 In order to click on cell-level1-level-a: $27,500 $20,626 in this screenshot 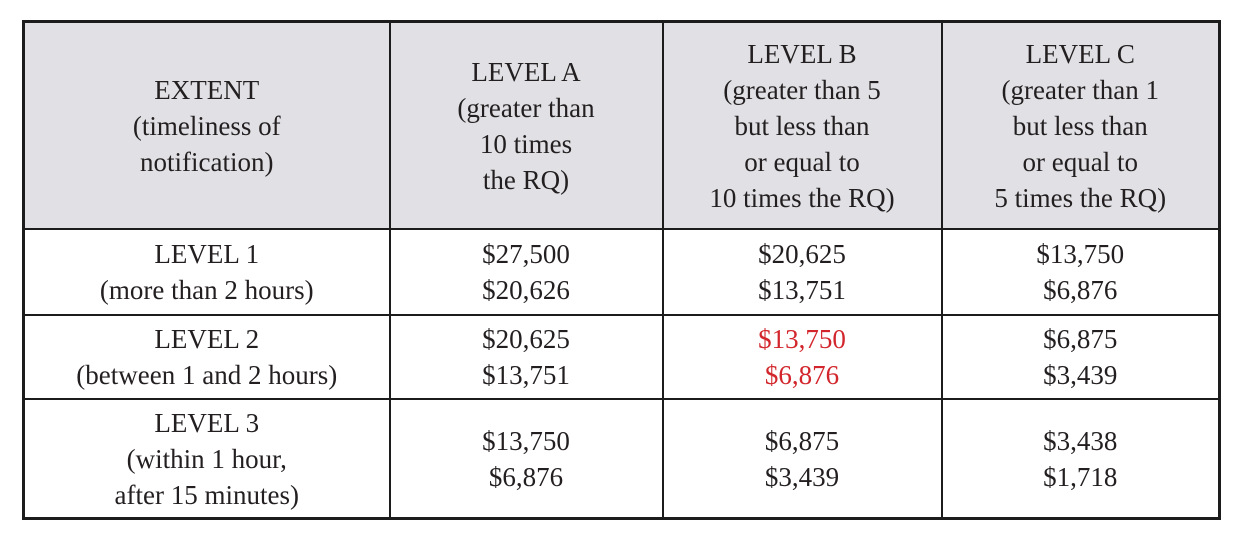, I will do `click(526, 272)`.